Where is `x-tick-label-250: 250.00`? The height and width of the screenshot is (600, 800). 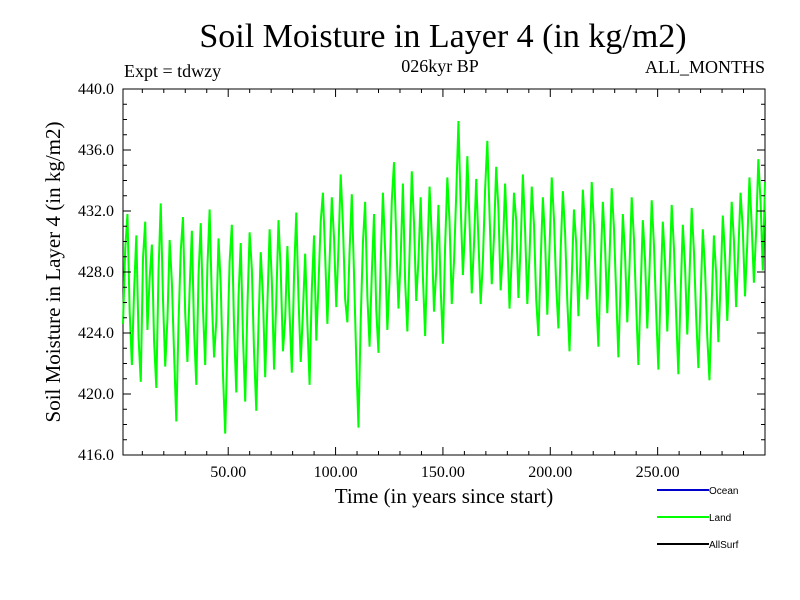 x-tick-label-250: 250.00 is located at coordinates (658, 472).